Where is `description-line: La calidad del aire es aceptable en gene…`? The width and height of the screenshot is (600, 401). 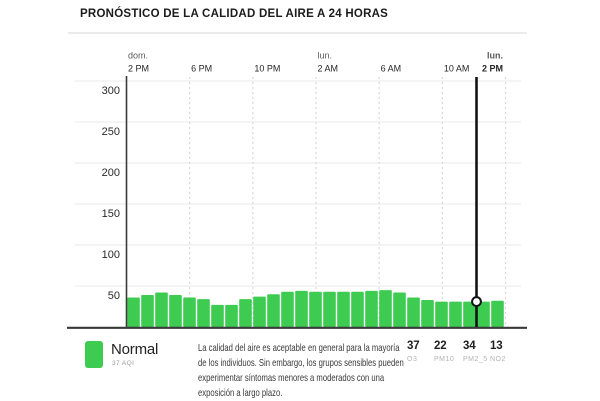 description-line: La calidad del aire es aceptable en gene… is located at coordinates (299, 348).